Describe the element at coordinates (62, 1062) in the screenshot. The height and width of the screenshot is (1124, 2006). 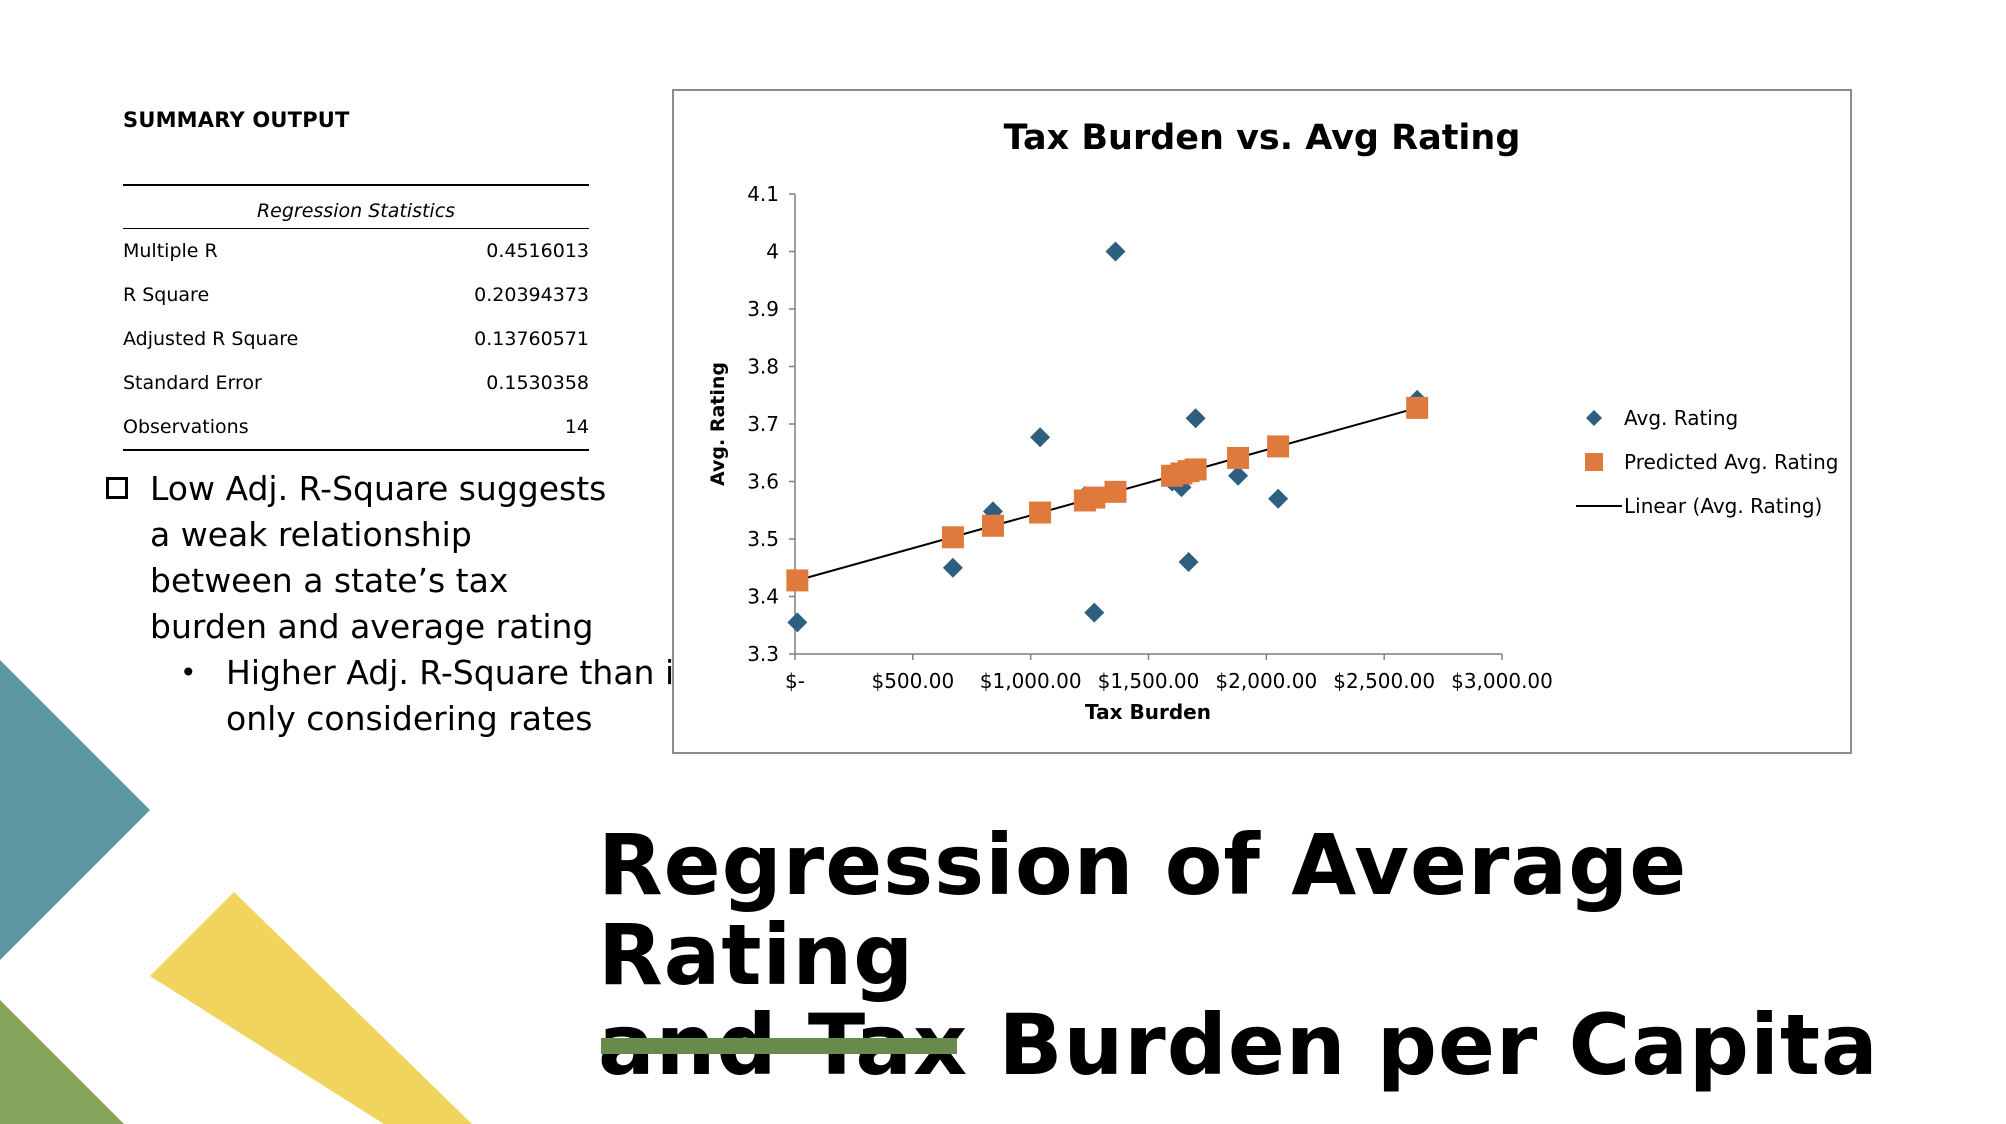
I see `green-triangle-shape` at that location.